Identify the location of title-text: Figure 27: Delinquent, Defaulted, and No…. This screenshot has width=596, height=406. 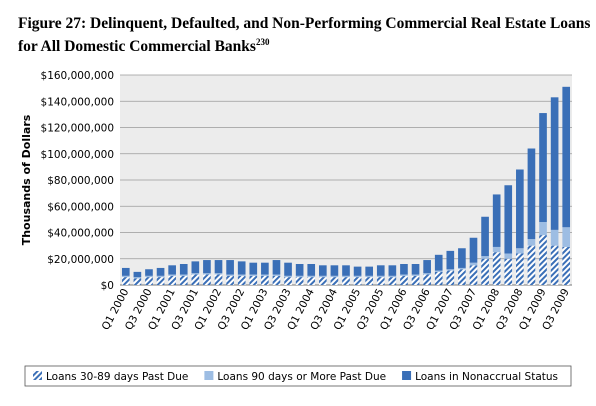
(304, 35).